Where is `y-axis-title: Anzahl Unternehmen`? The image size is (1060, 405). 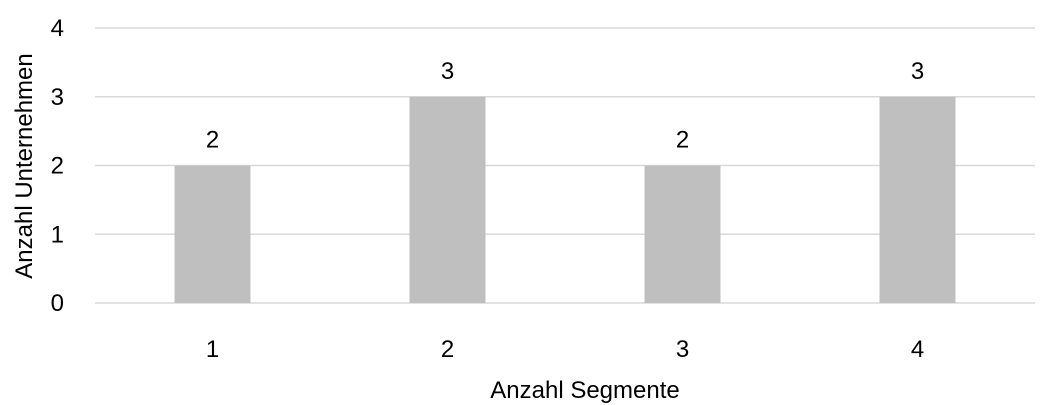 y-axis-title: Anzahl Unternehmen is located at coordinates (24, 165).